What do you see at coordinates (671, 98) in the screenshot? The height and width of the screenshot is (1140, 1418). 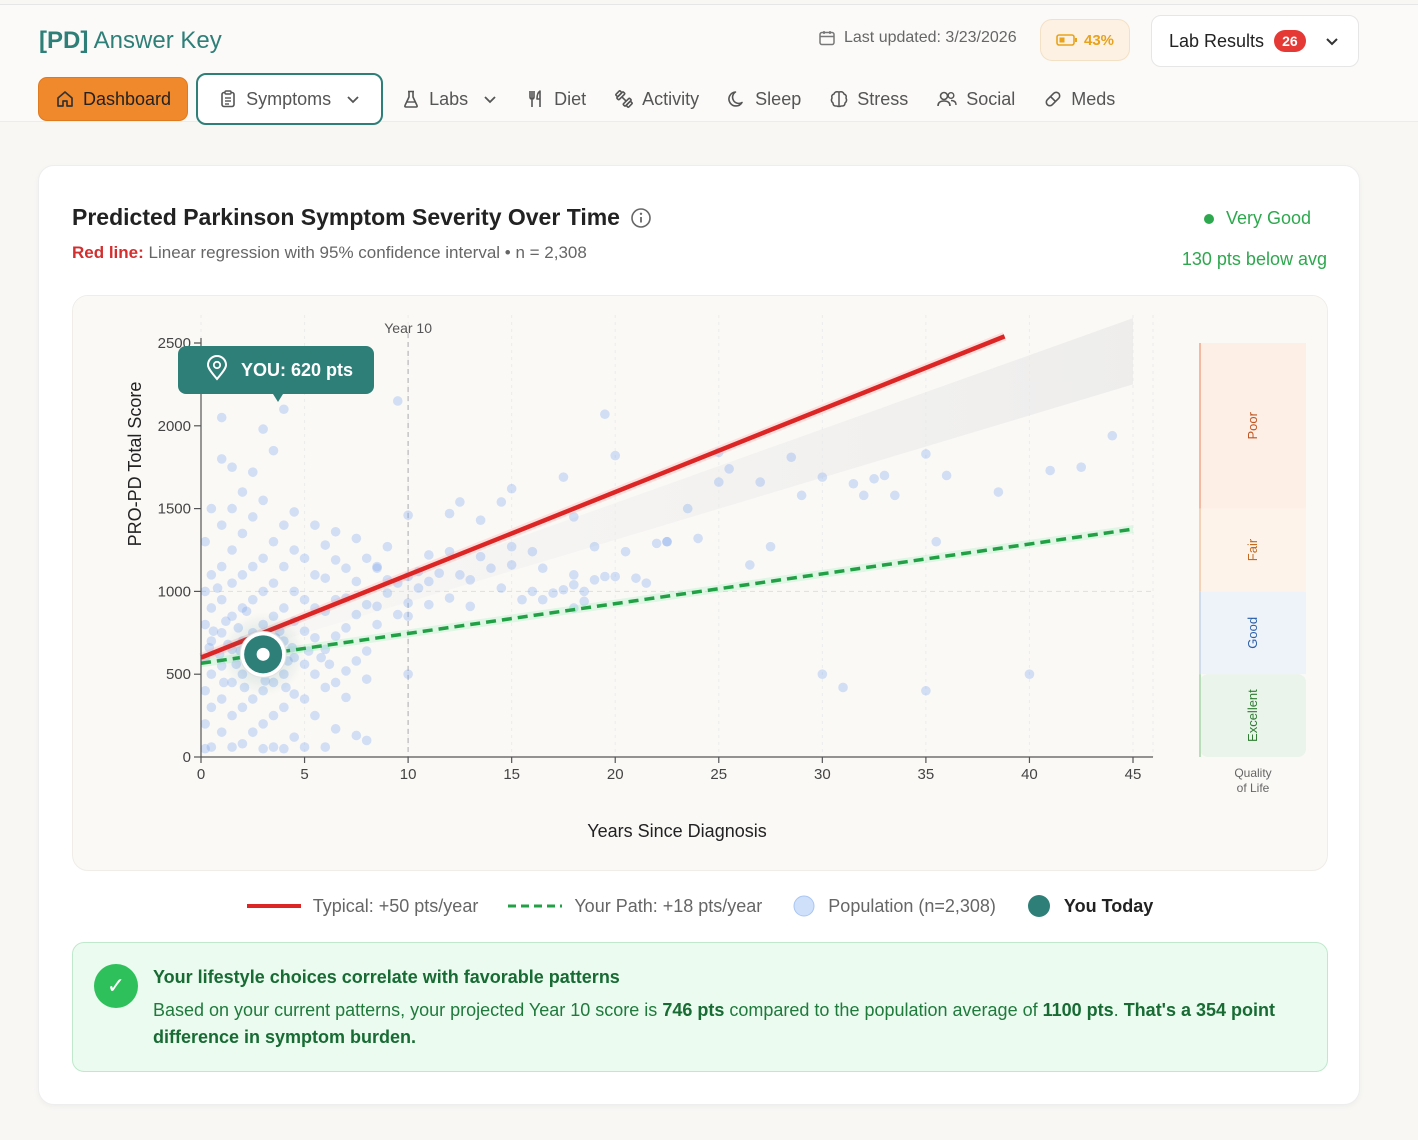 I see `nav-activity-label: Activity` at bounding box center [671, 98].